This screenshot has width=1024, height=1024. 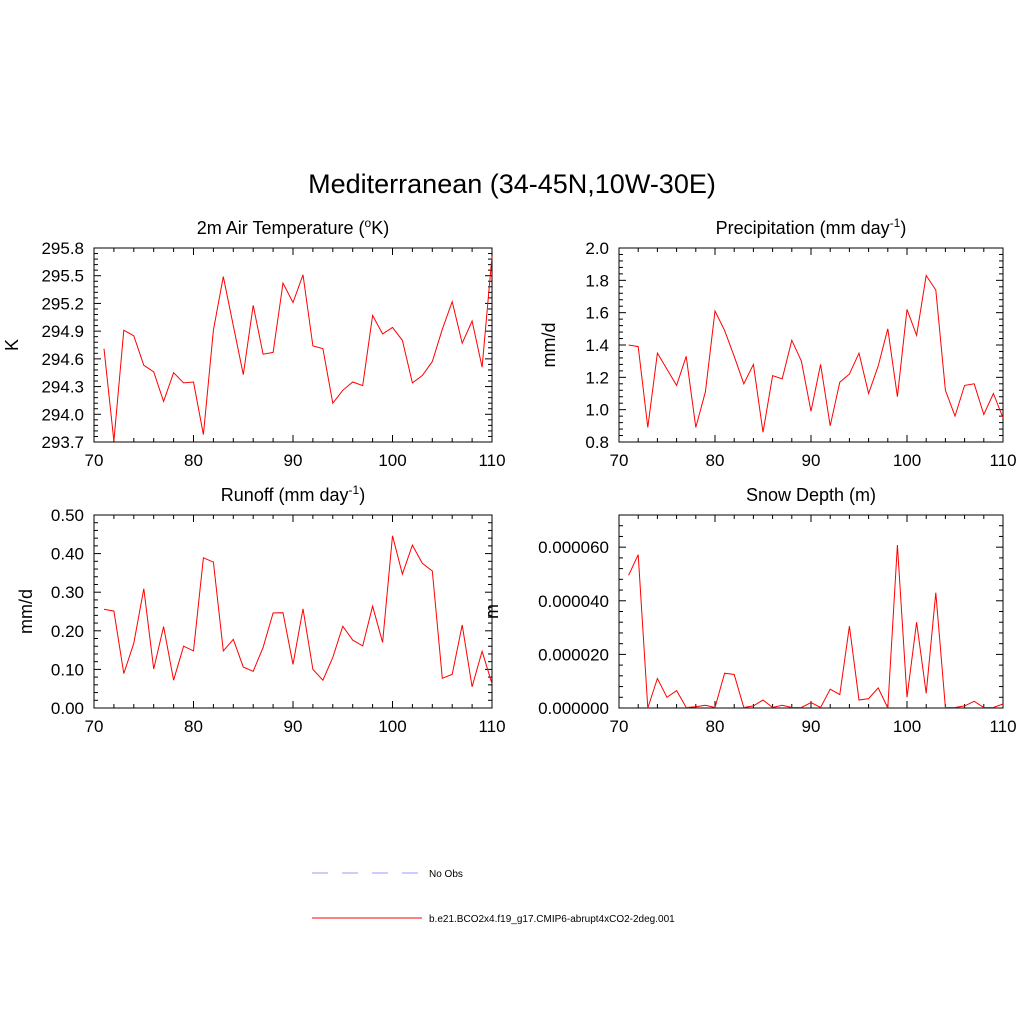 What do you see at coordinates (907, 726) in the screenshot?
I see `snow-depth-xtick-label: 100` at bounding box center [907, 726].